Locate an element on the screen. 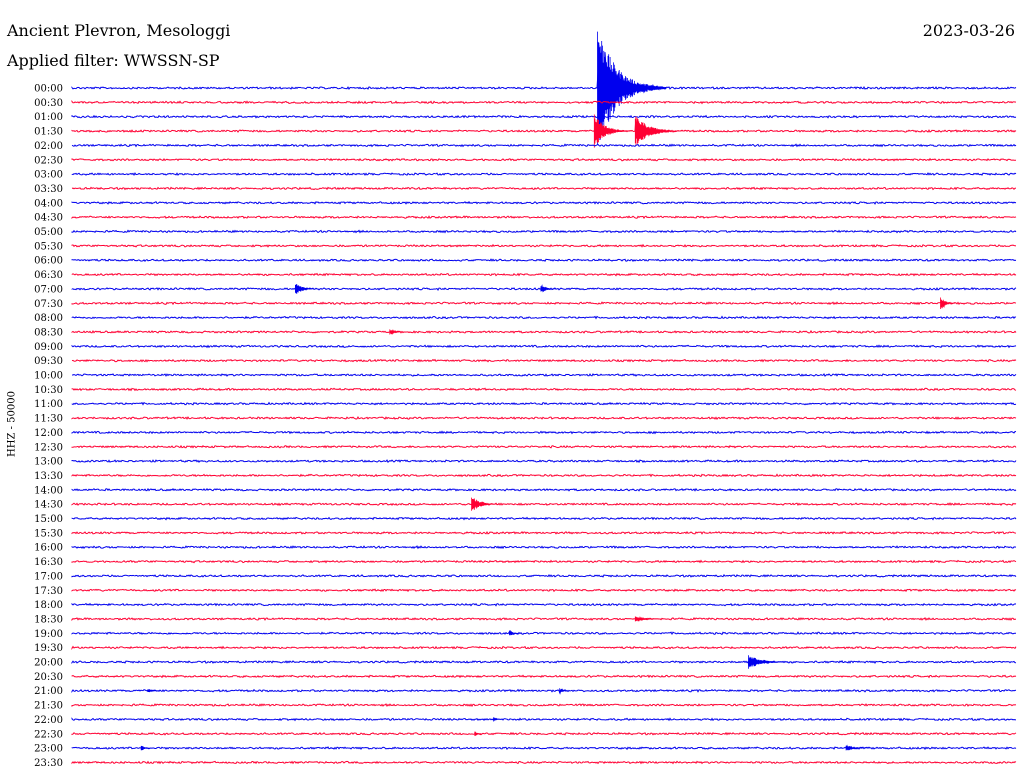  time-tick-label: 03:00 is located at coordinates (48, 175).